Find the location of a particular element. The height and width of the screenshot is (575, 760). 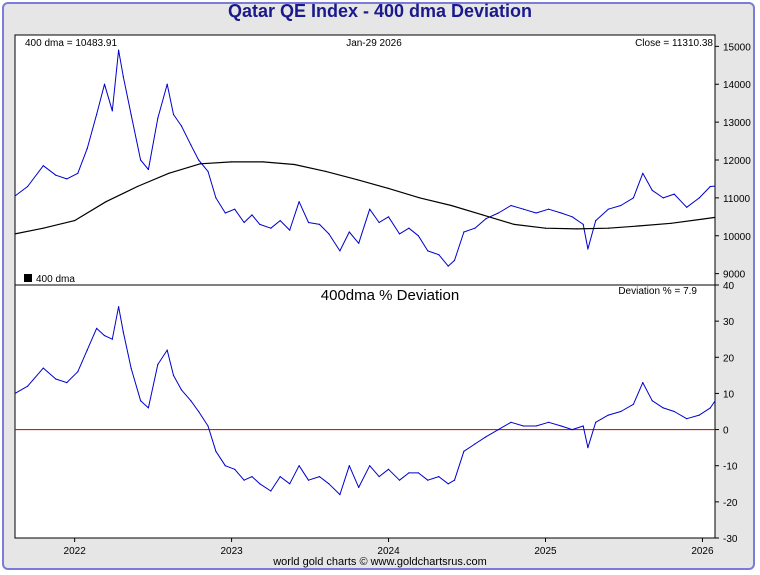

deviation-ytick-label: 10 is located at coordinates (729, 394).